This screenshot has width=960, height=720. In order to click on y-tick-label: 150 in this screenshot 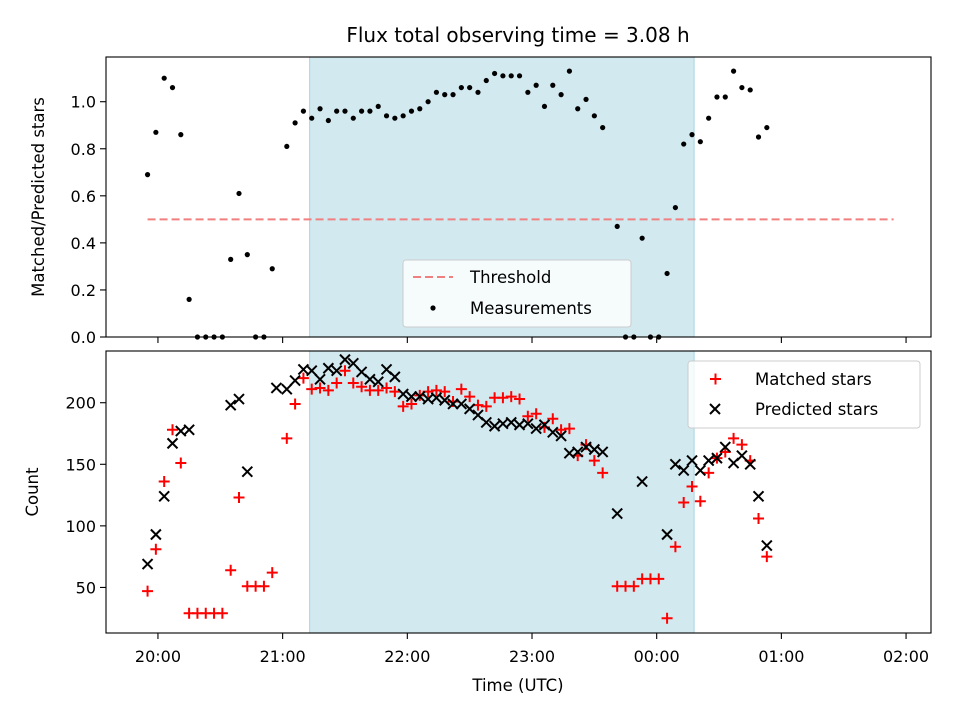, I will do `click(80, 464)`.